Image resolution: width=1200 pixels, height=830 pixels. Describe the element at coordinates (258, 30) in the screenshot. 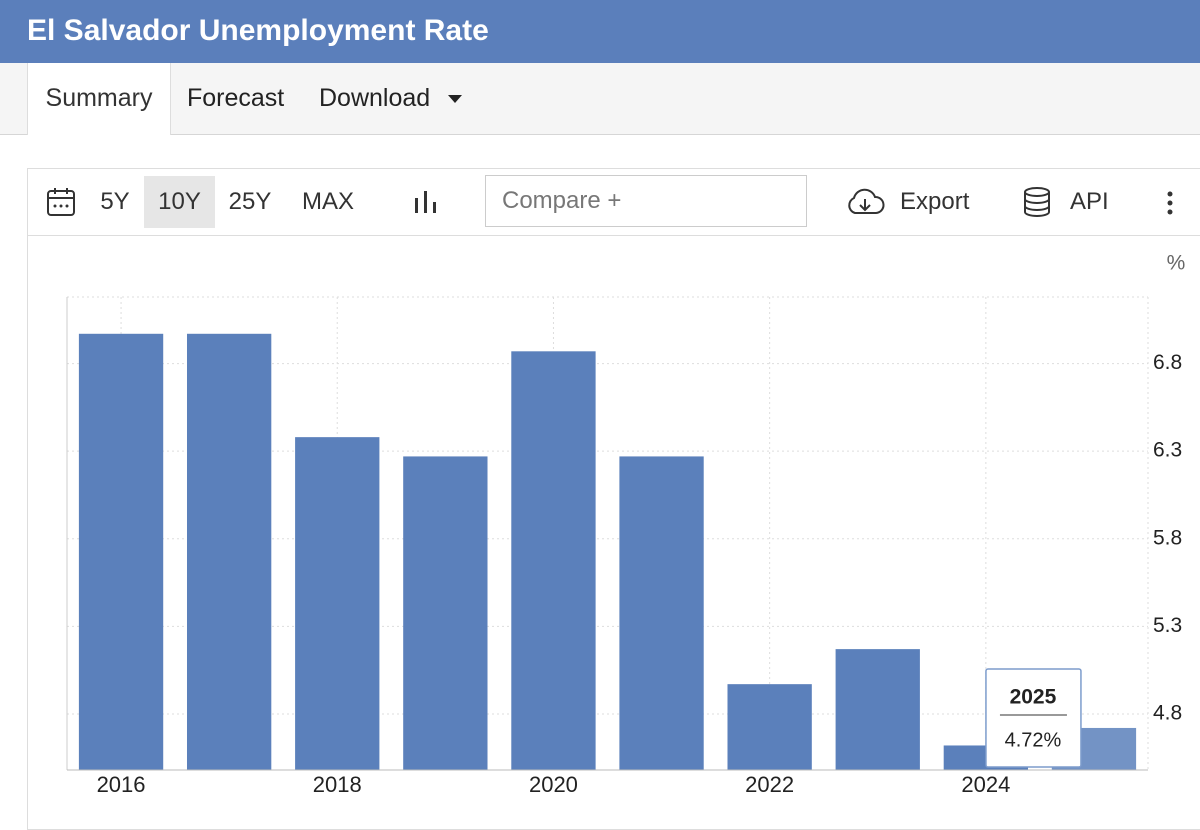

I see `page-title: El Salvador Unemployment Rate` at that location.